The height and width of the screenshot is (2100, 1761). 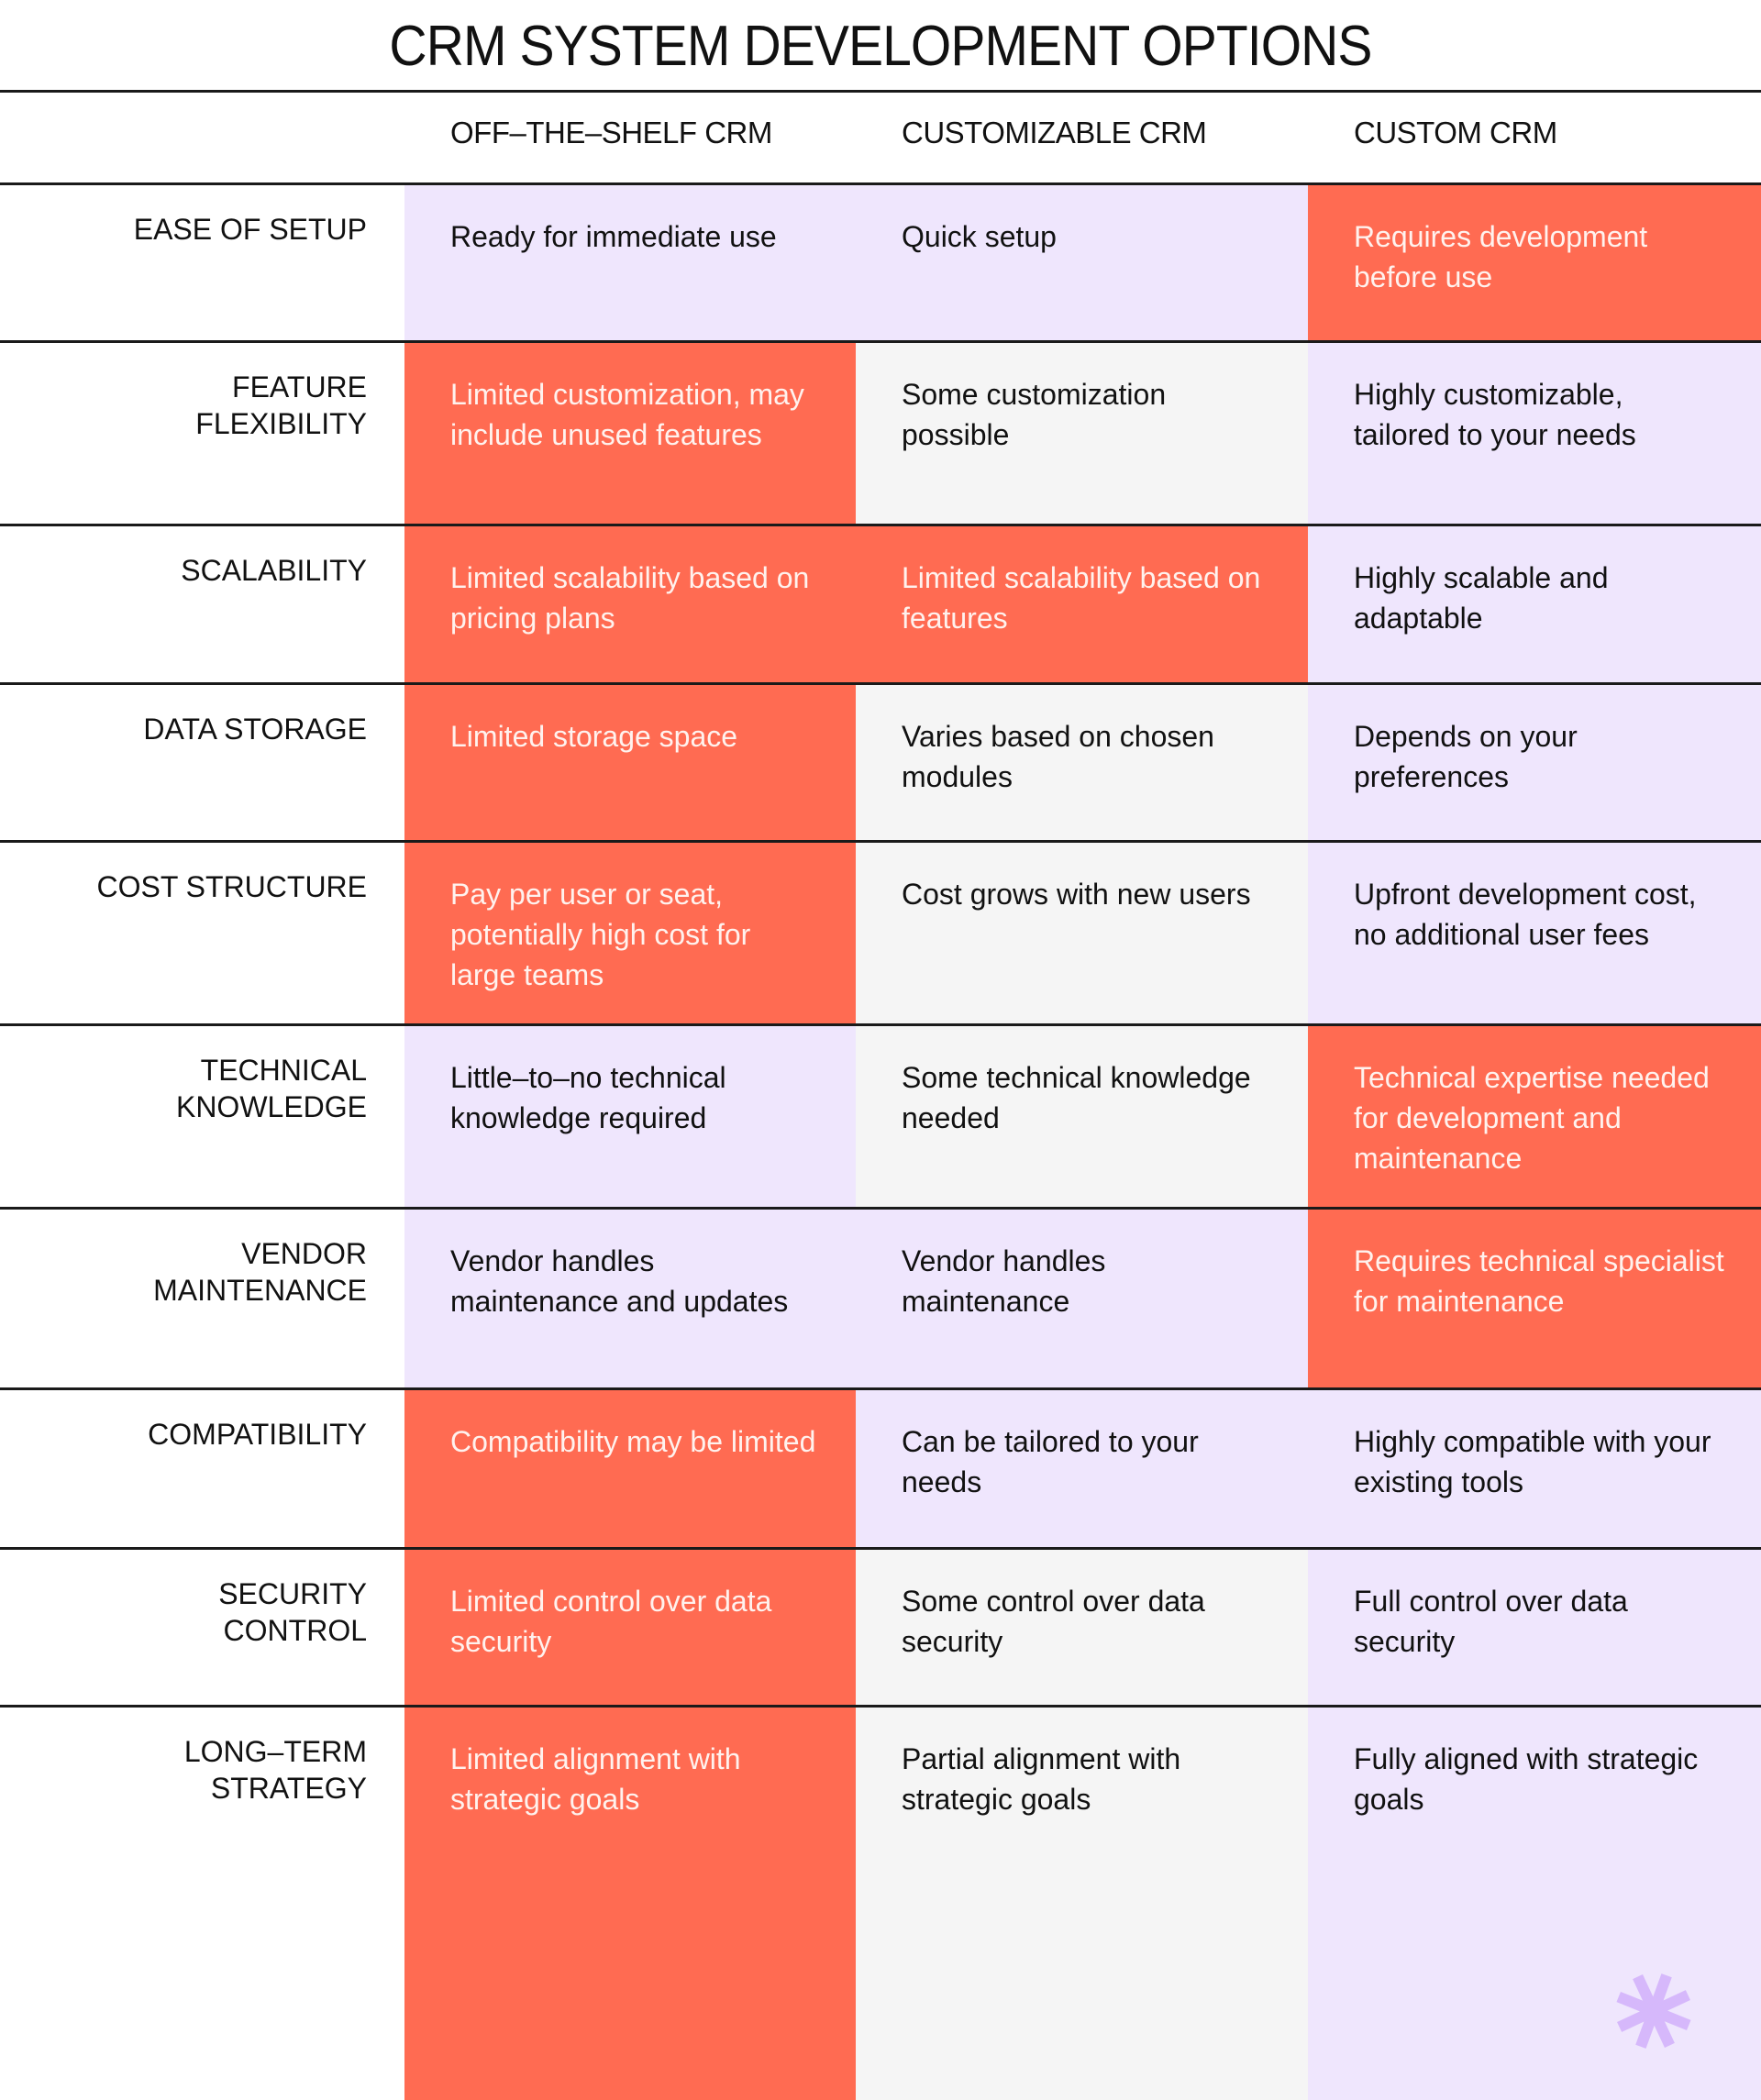 What do you see at coordinates (630, 262) in the screenshot?
I see `table-cell: Ready for immediate use` at bounding box center [630, 262].